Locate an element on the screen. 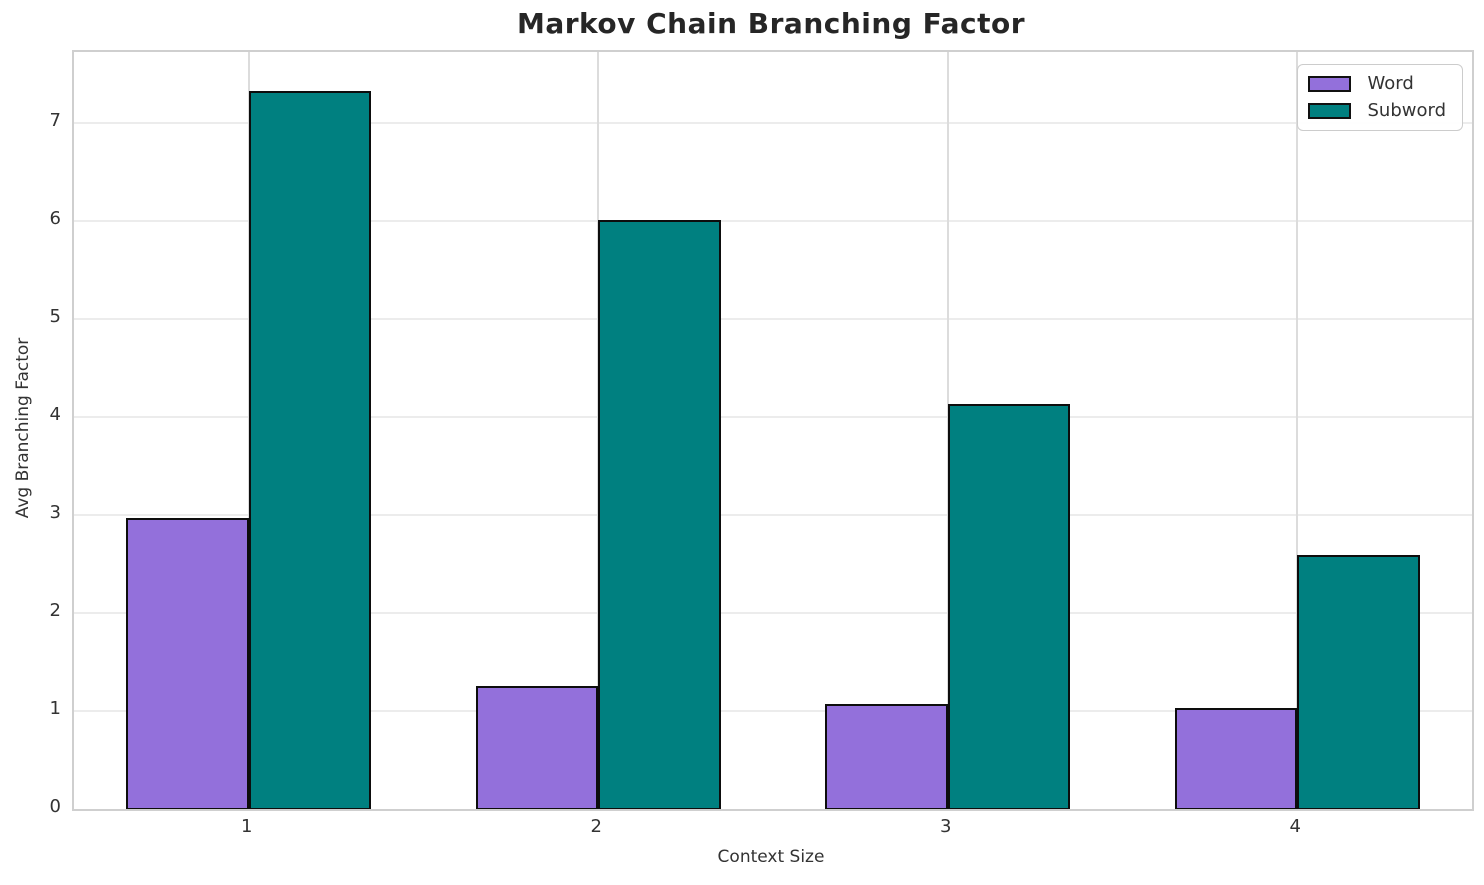 Image resolution: width=1484 pixels, height=885 pixels. y-tick-label-6: 6 is located at coordinates (55, 218).